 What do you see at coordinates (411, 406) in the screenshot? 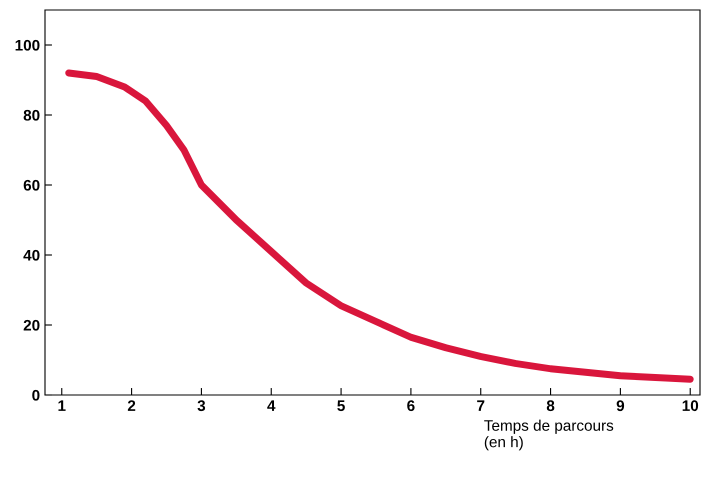
I see `x-tick-label: 6` at bounding box center [411, 406].